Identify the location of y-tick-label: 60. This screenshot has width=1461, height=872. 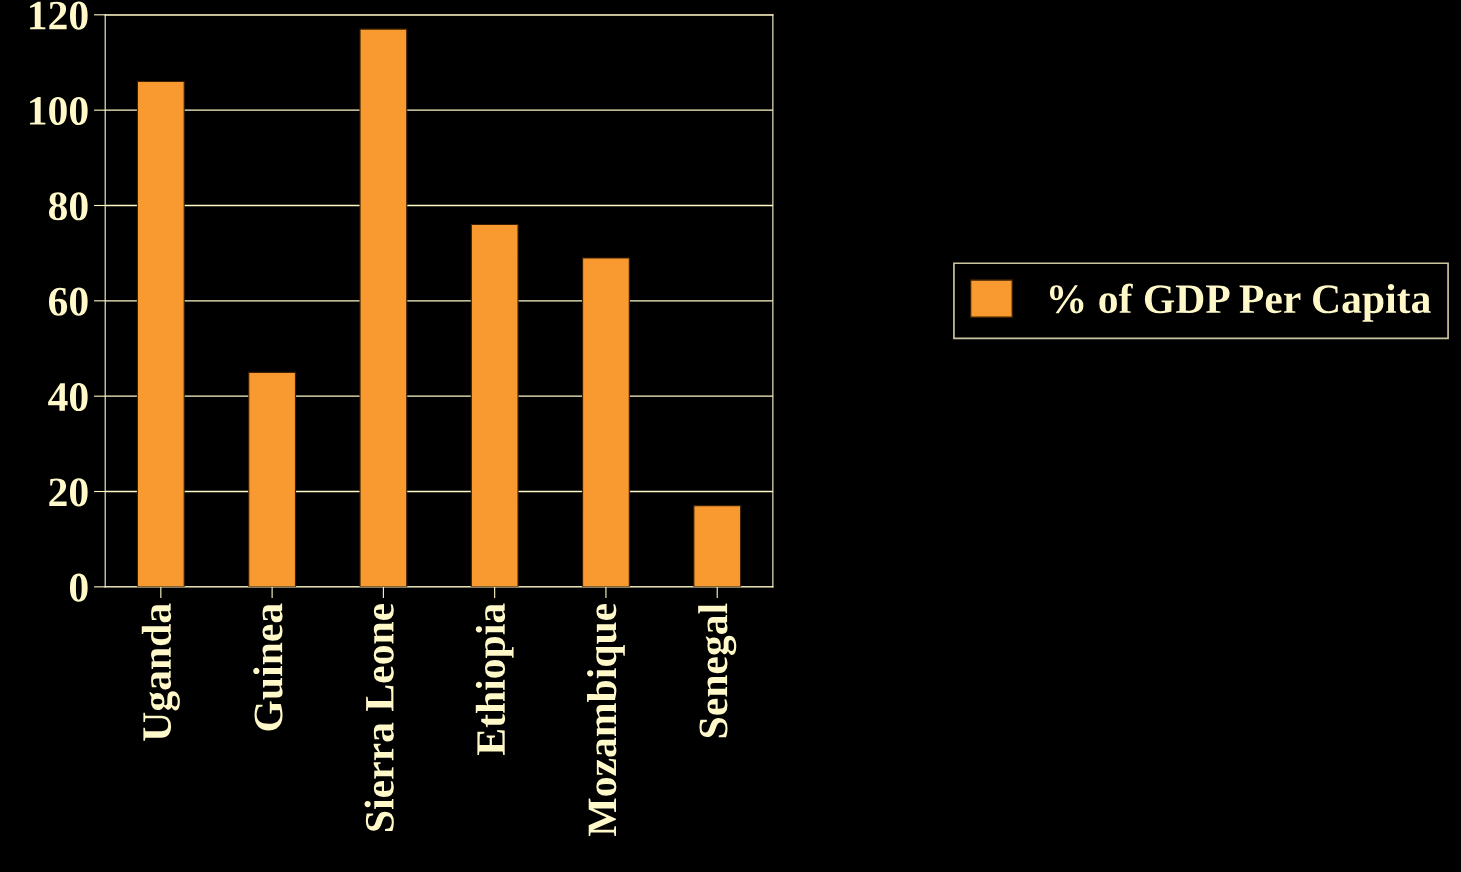
(68, 301).